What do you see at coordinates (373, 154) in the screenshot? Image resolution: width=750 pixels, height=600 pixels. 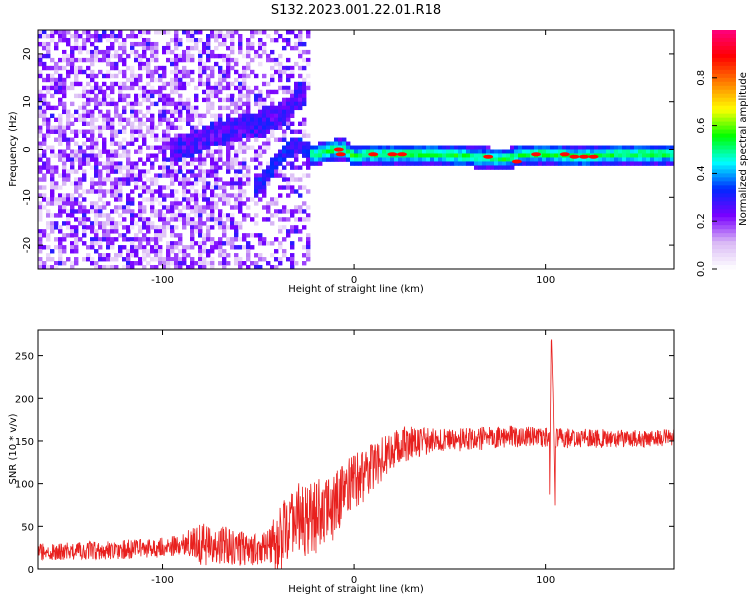 I see `spectrogram-hot-spot` at bounding box center [373, 154].